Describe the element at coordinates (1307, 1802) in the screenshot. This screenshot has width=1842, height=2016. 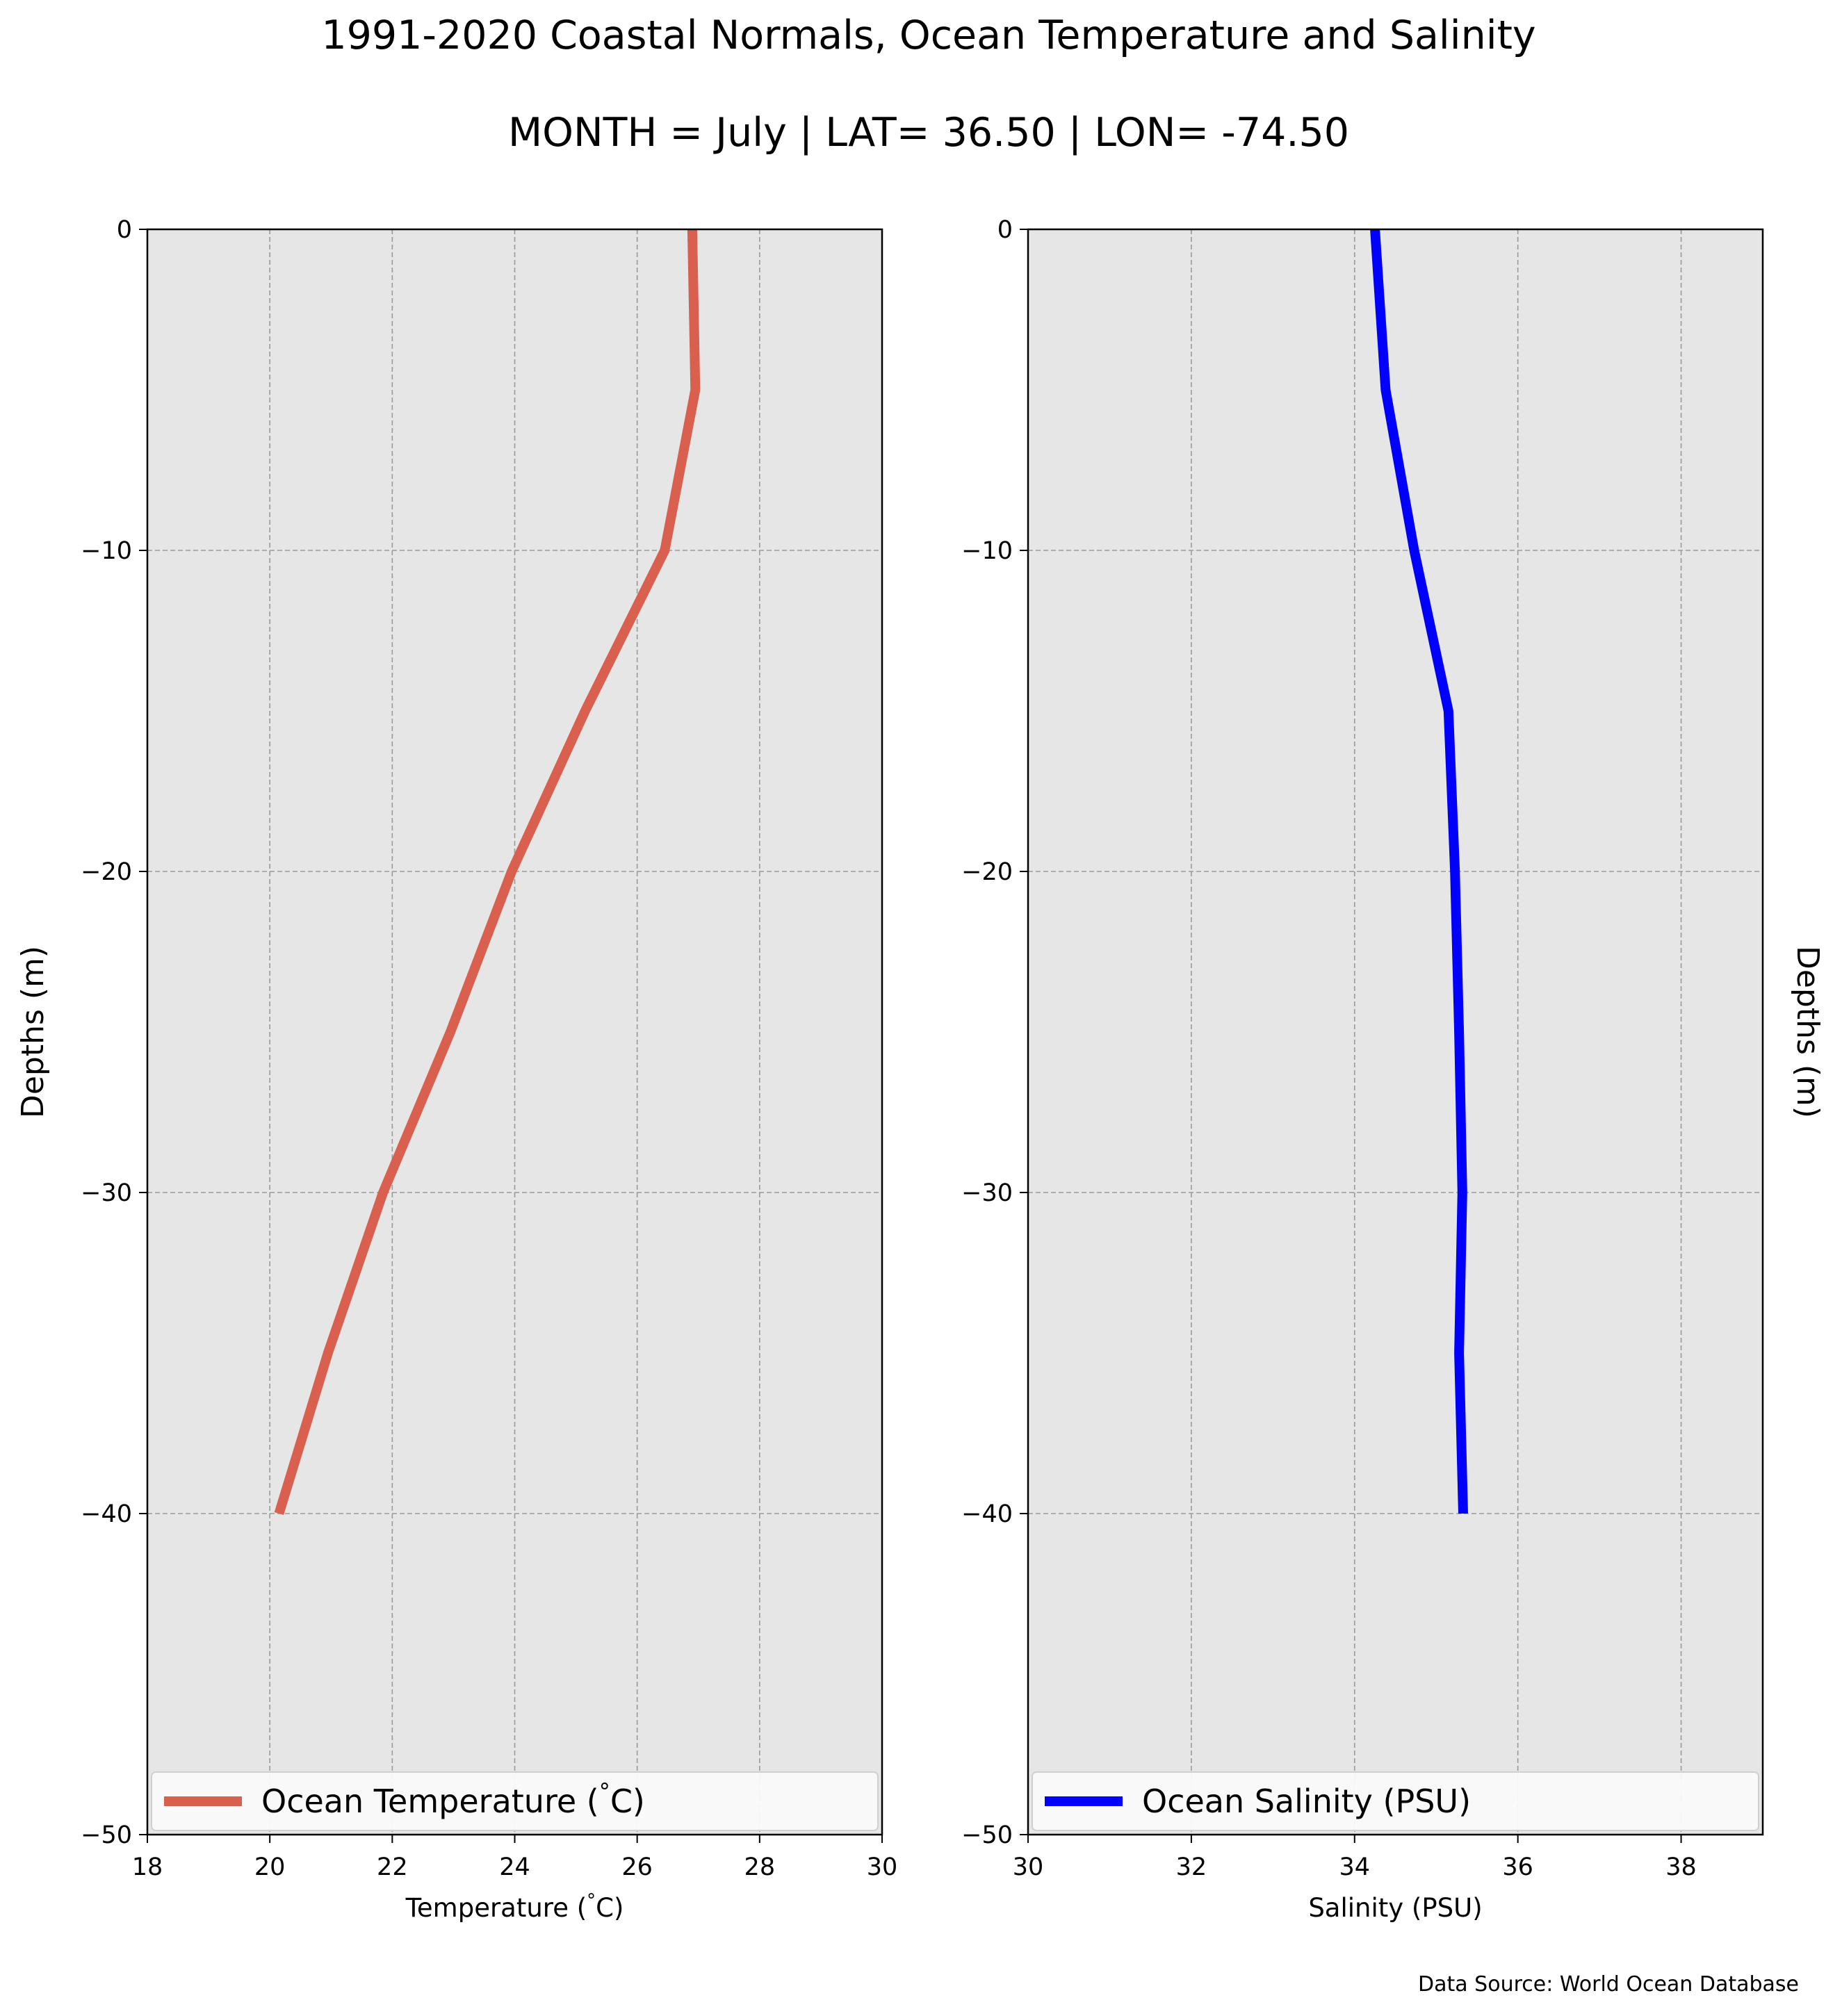
I see `legend-label: Ocean Salinity (PSU)` at that location.